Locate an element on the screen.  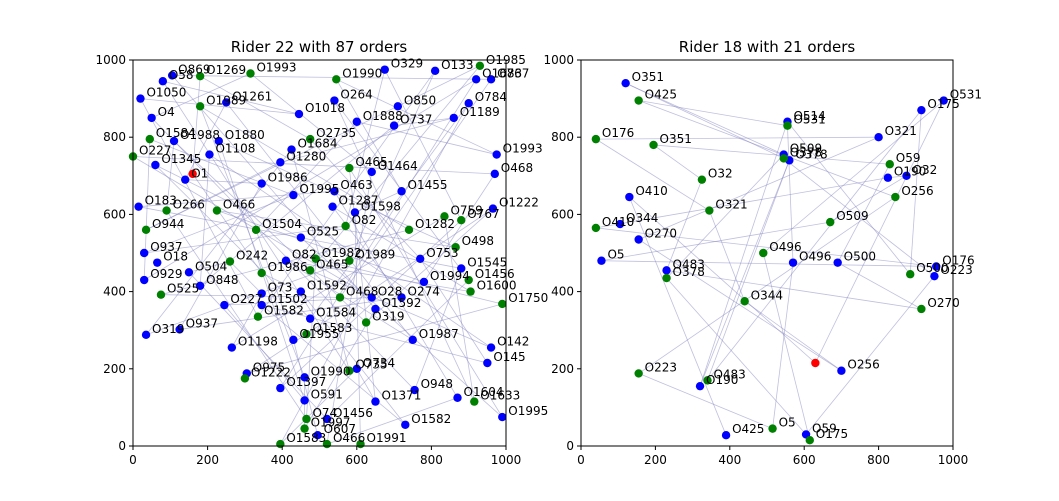
delivery-point-o176 is located at coordinates (596, 139).